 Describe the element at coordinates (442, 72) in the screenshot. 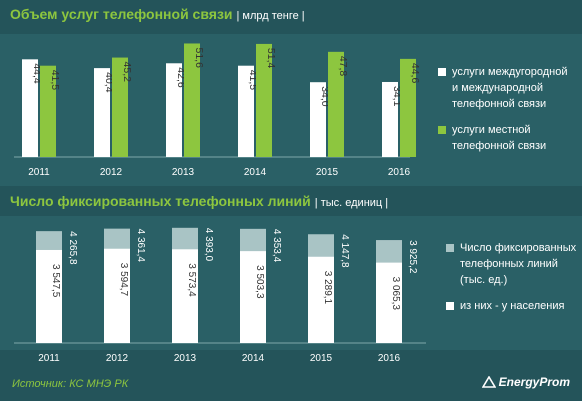

I see `legend1-swatch-white` at that location.